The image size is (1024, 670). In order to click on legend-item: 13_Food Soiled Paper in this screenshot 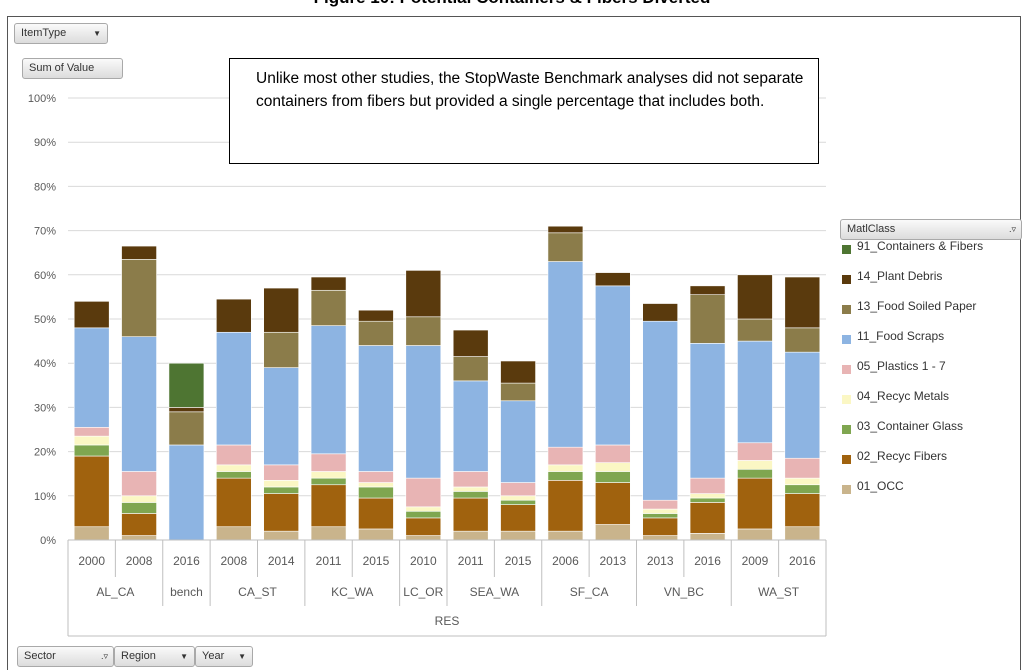, I will do `click(932, 314)`.